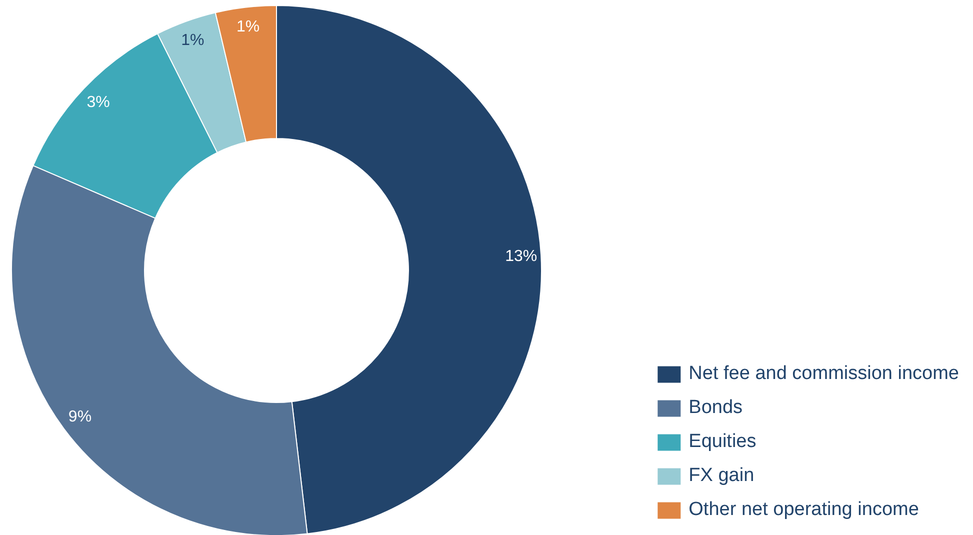 This screenshot has height=535, width=973. Describe the element at coordinates (80, 417) in the screenshot. I see `data-label: 9%` at that location.